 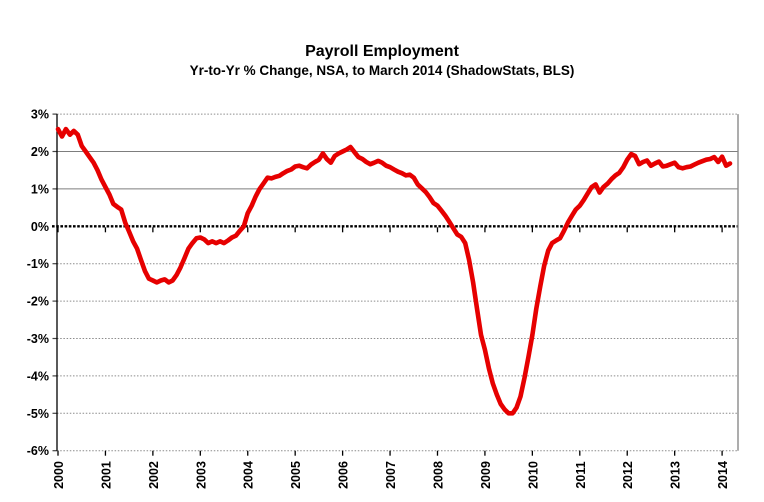 What do you see at coordinates (38, 376) in the screenshot?
I see `y-tick-label: -4%` at bounding box center [38, 376].